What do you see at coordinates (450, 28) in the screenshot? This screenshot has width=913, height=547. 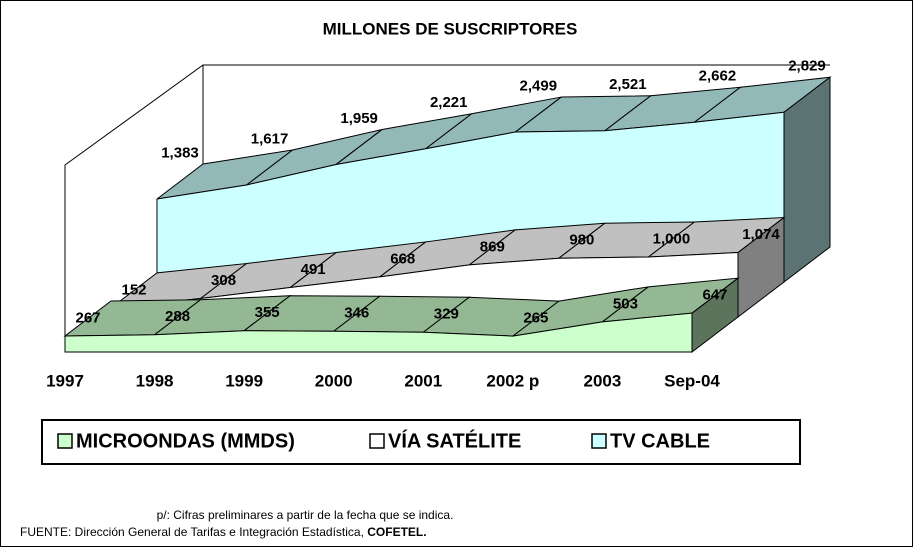 I see `chart-title: MILLONES DE SUSCRIPTORES` at bounding box center [450, 28].